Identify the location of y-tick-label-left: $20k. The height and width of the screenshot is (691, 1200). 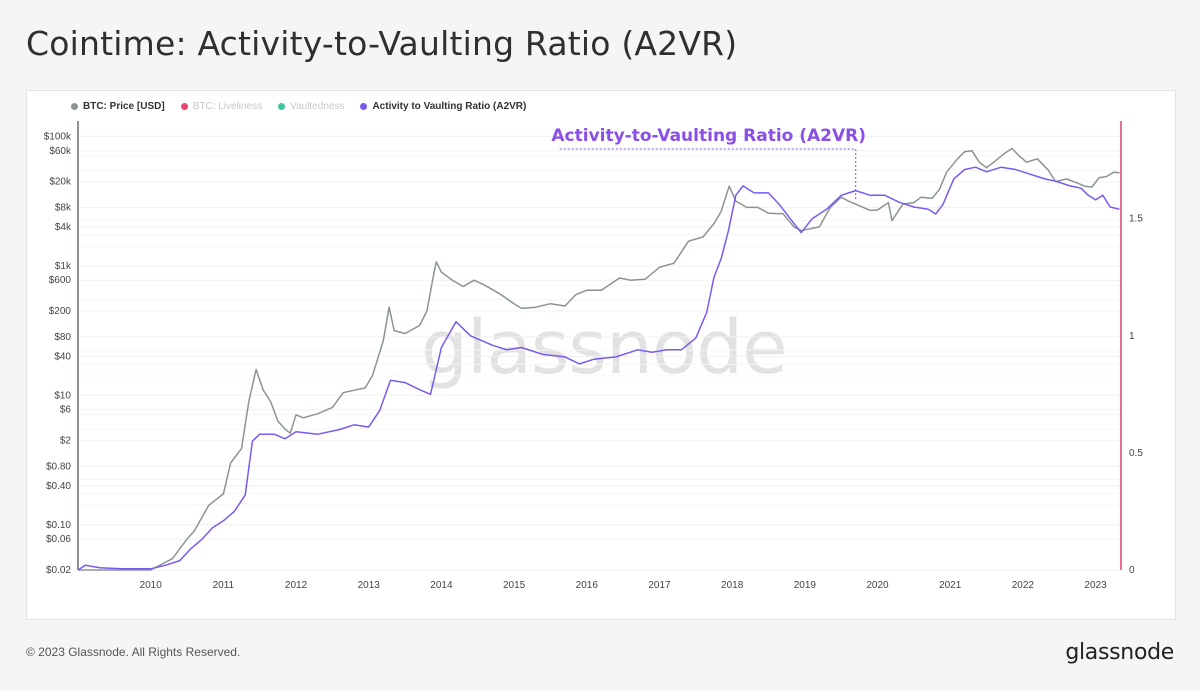
(60, 182).